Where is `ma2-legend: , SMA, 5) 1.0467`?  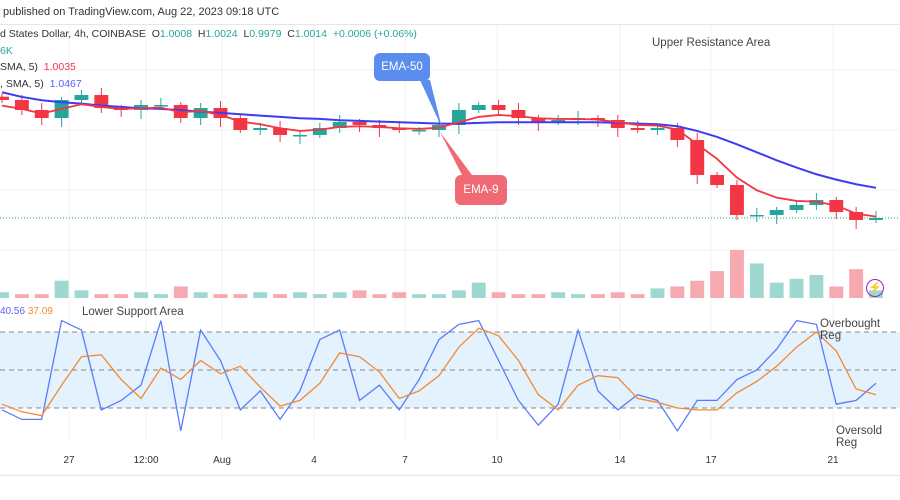 ma2-legend: , SMA, 5) 1.0467 is located at coordinates (41, 84).